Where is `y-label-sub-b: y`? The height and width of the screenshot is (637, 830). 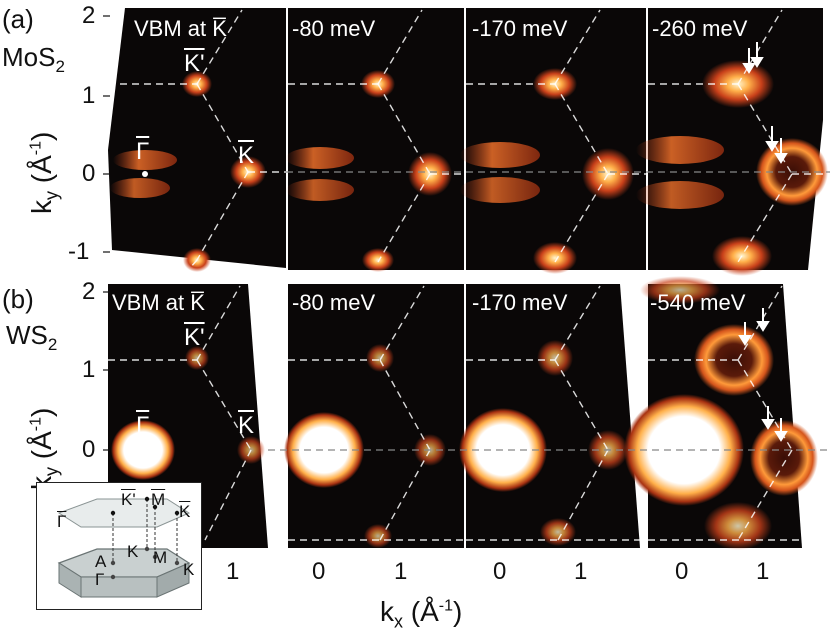 y-label-sub-b: y is located at coordinates (51, 471).